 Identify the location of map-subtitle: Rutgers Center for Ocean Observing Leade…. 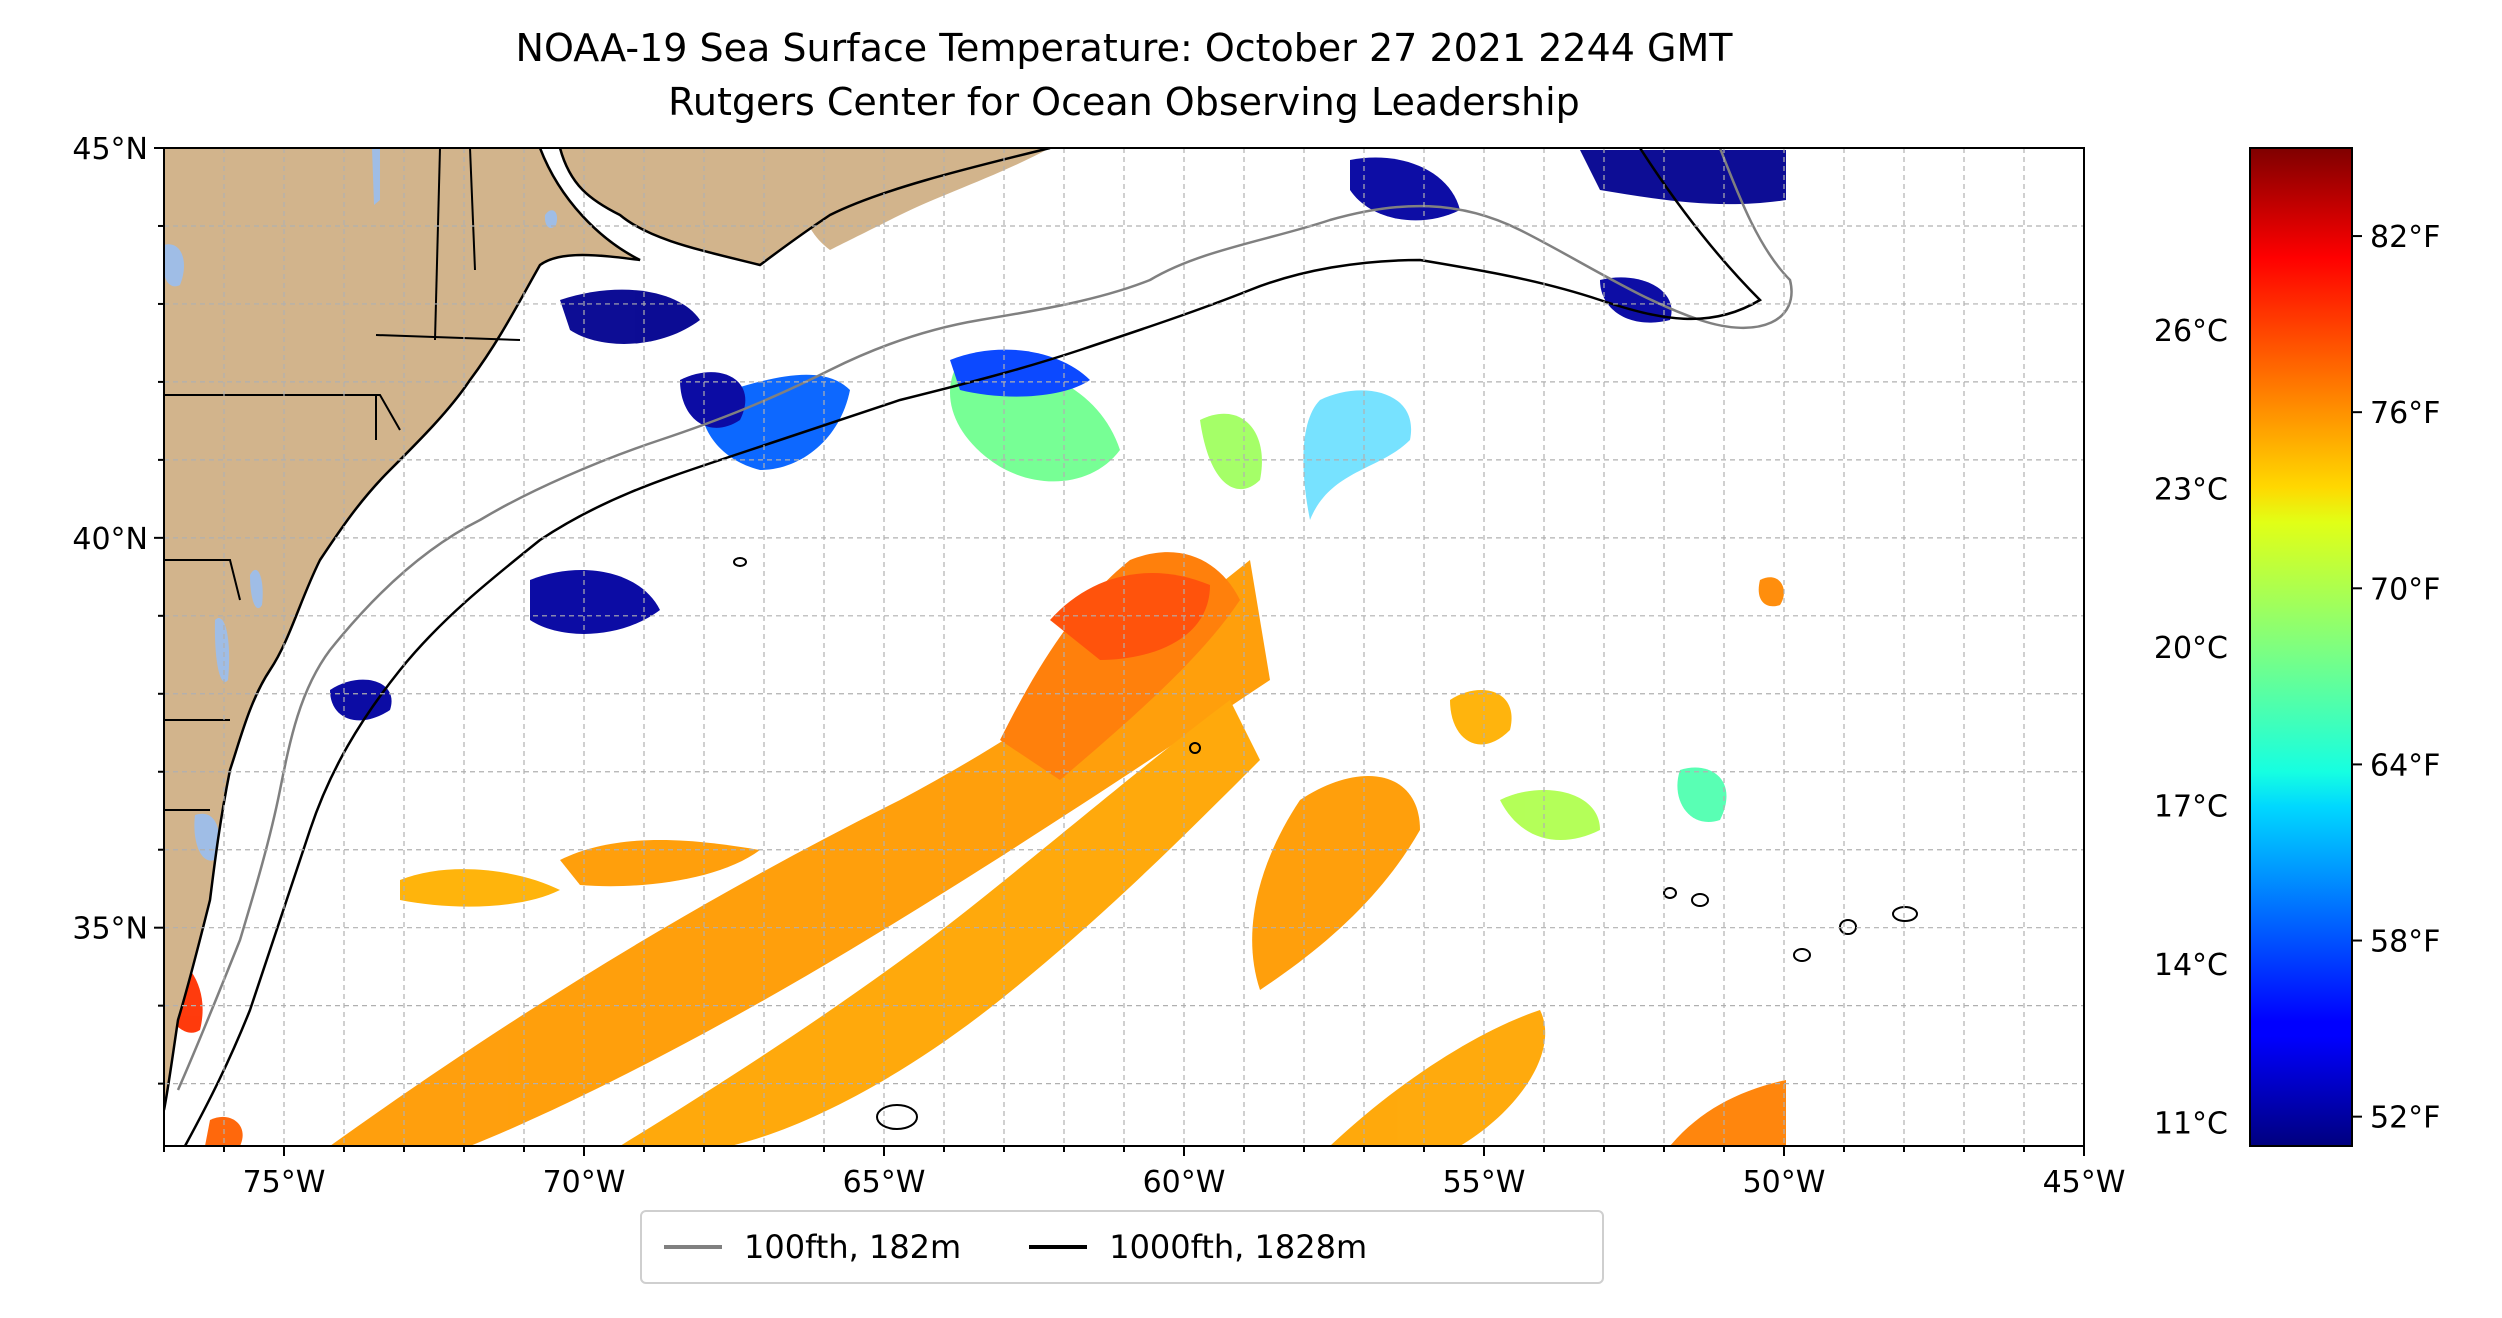
(1124, 102).